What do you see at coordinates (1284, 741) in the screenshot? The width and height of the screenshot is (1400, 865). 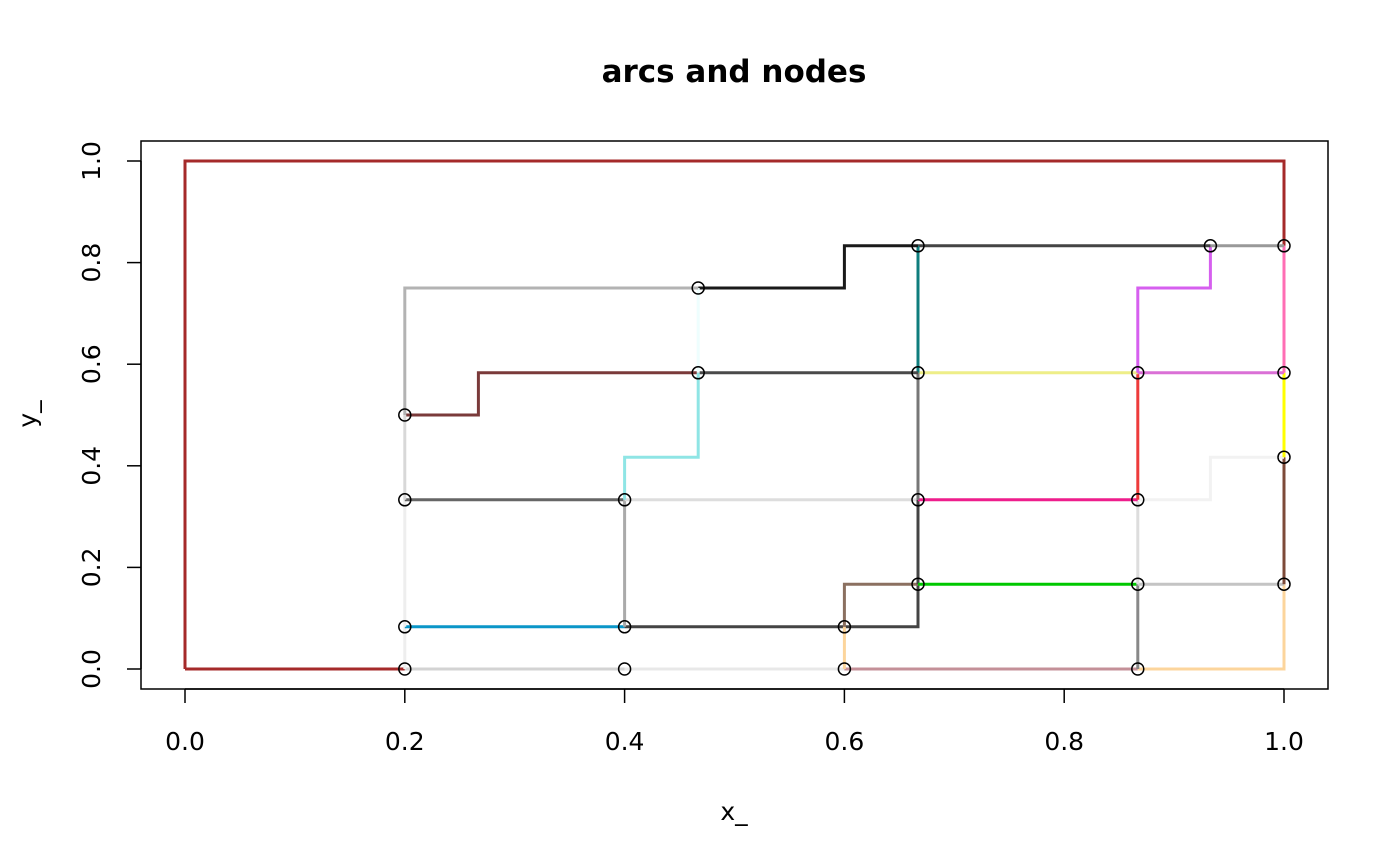 I see `x-tick-label: 1.0` at bounding box center [1284, 741].